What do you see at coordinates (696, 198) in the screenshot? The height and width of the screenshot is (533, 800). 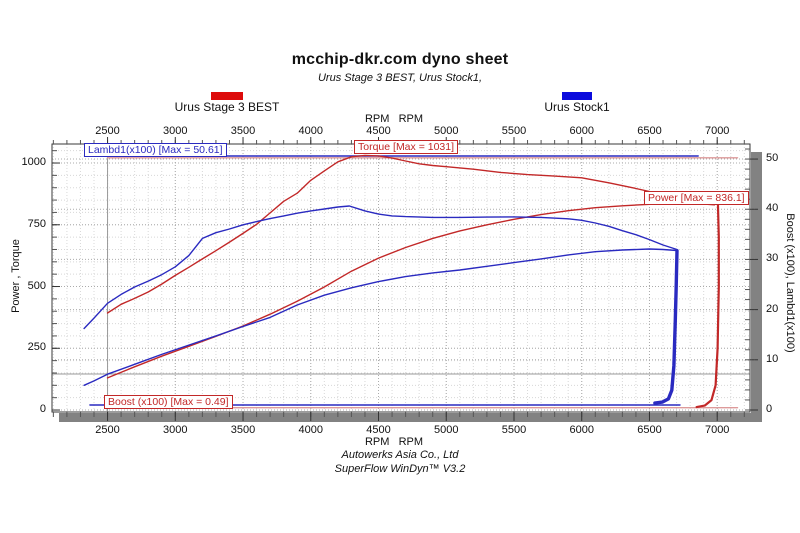 I see `annotation-power-max: Power [Max = 836.1]` at bounding box center [696, 198].